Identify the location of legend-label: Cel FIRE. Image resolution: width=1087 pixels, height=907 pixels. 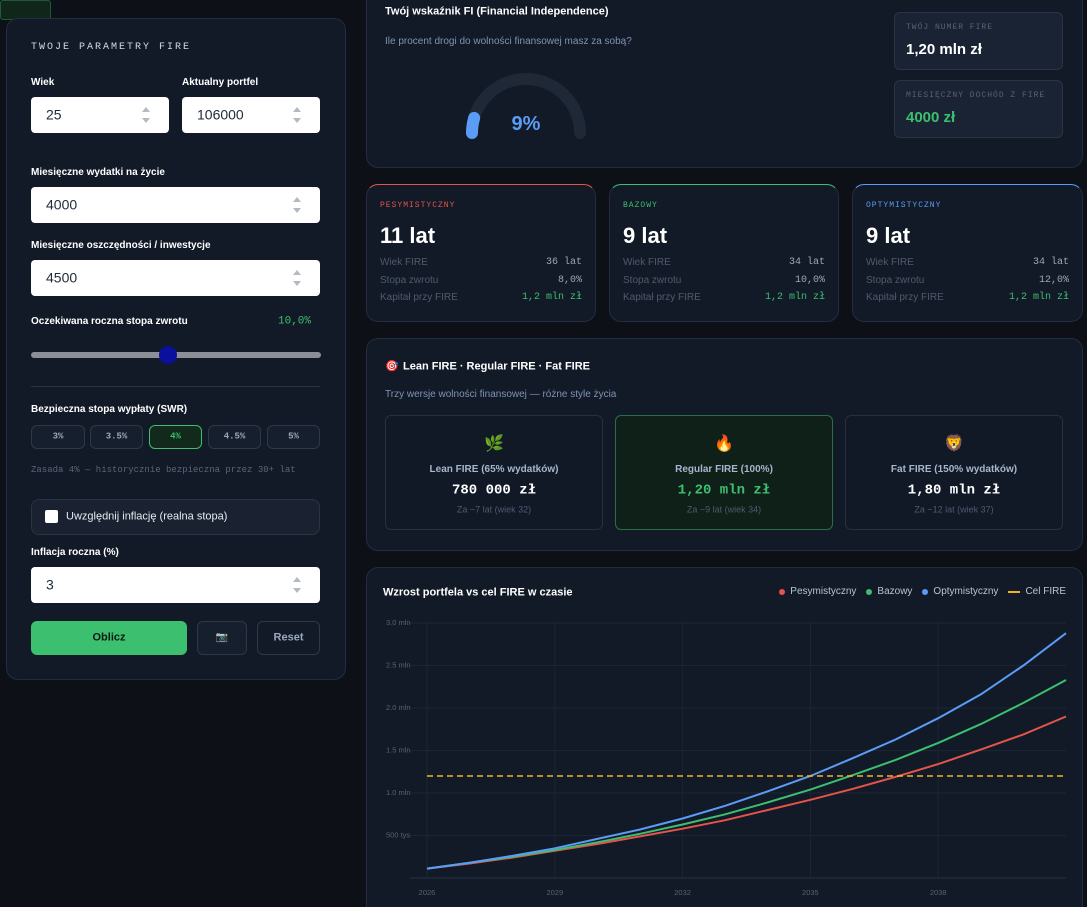
(1045, 591).